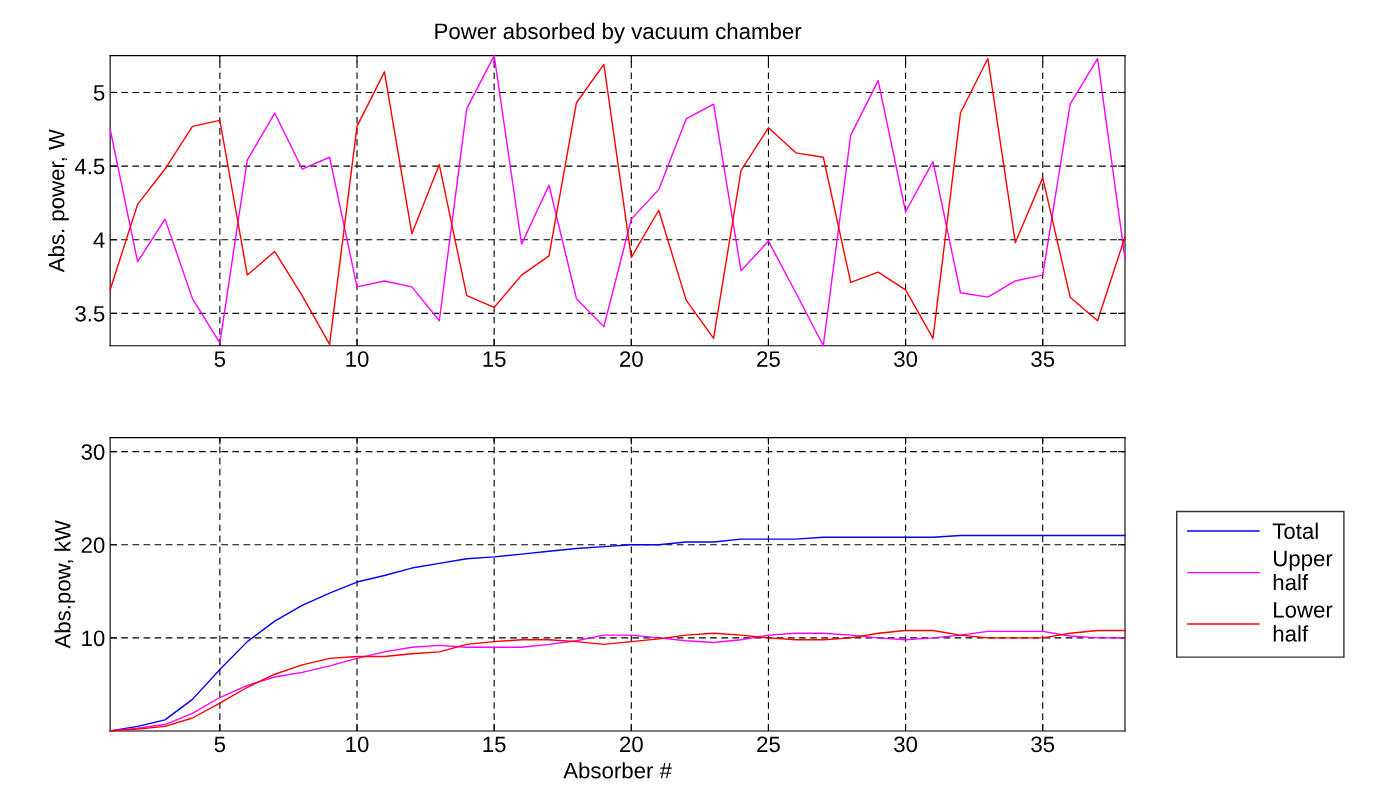  What do you see at coordinates (617, 770) in the screenshot?
I see `x-axis-title: Absorber #` at bounding box center [617, 770].